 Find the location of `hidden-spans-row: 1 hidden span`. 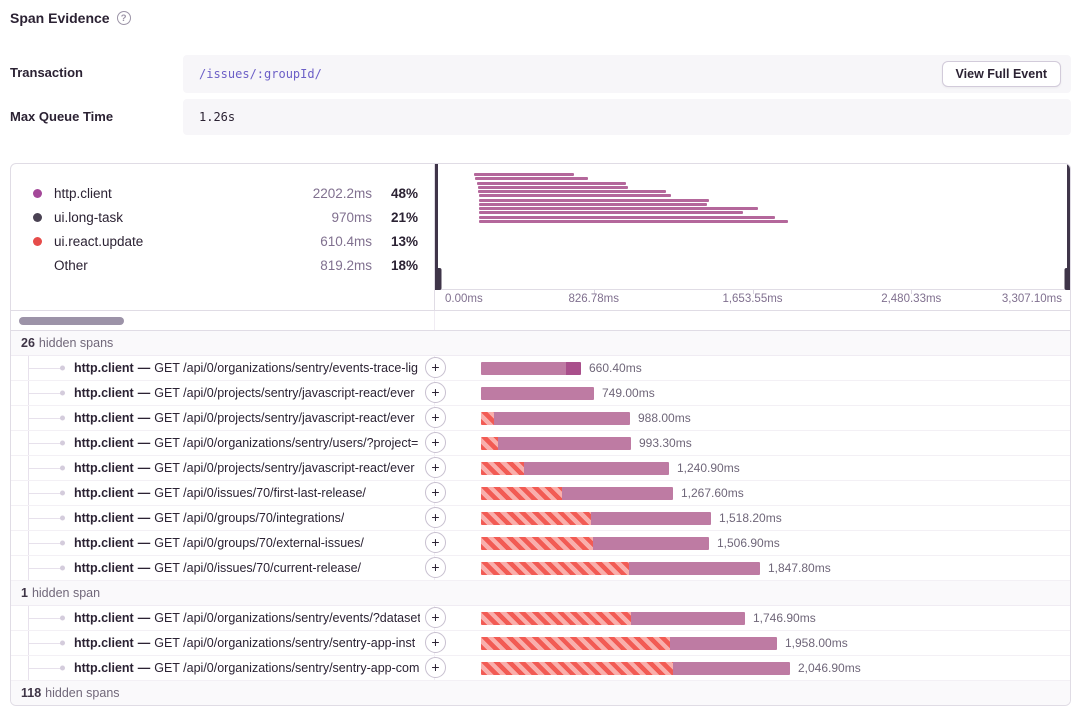

hidden-spans-row: 1 hidden span is located at coordinates (540, 593).